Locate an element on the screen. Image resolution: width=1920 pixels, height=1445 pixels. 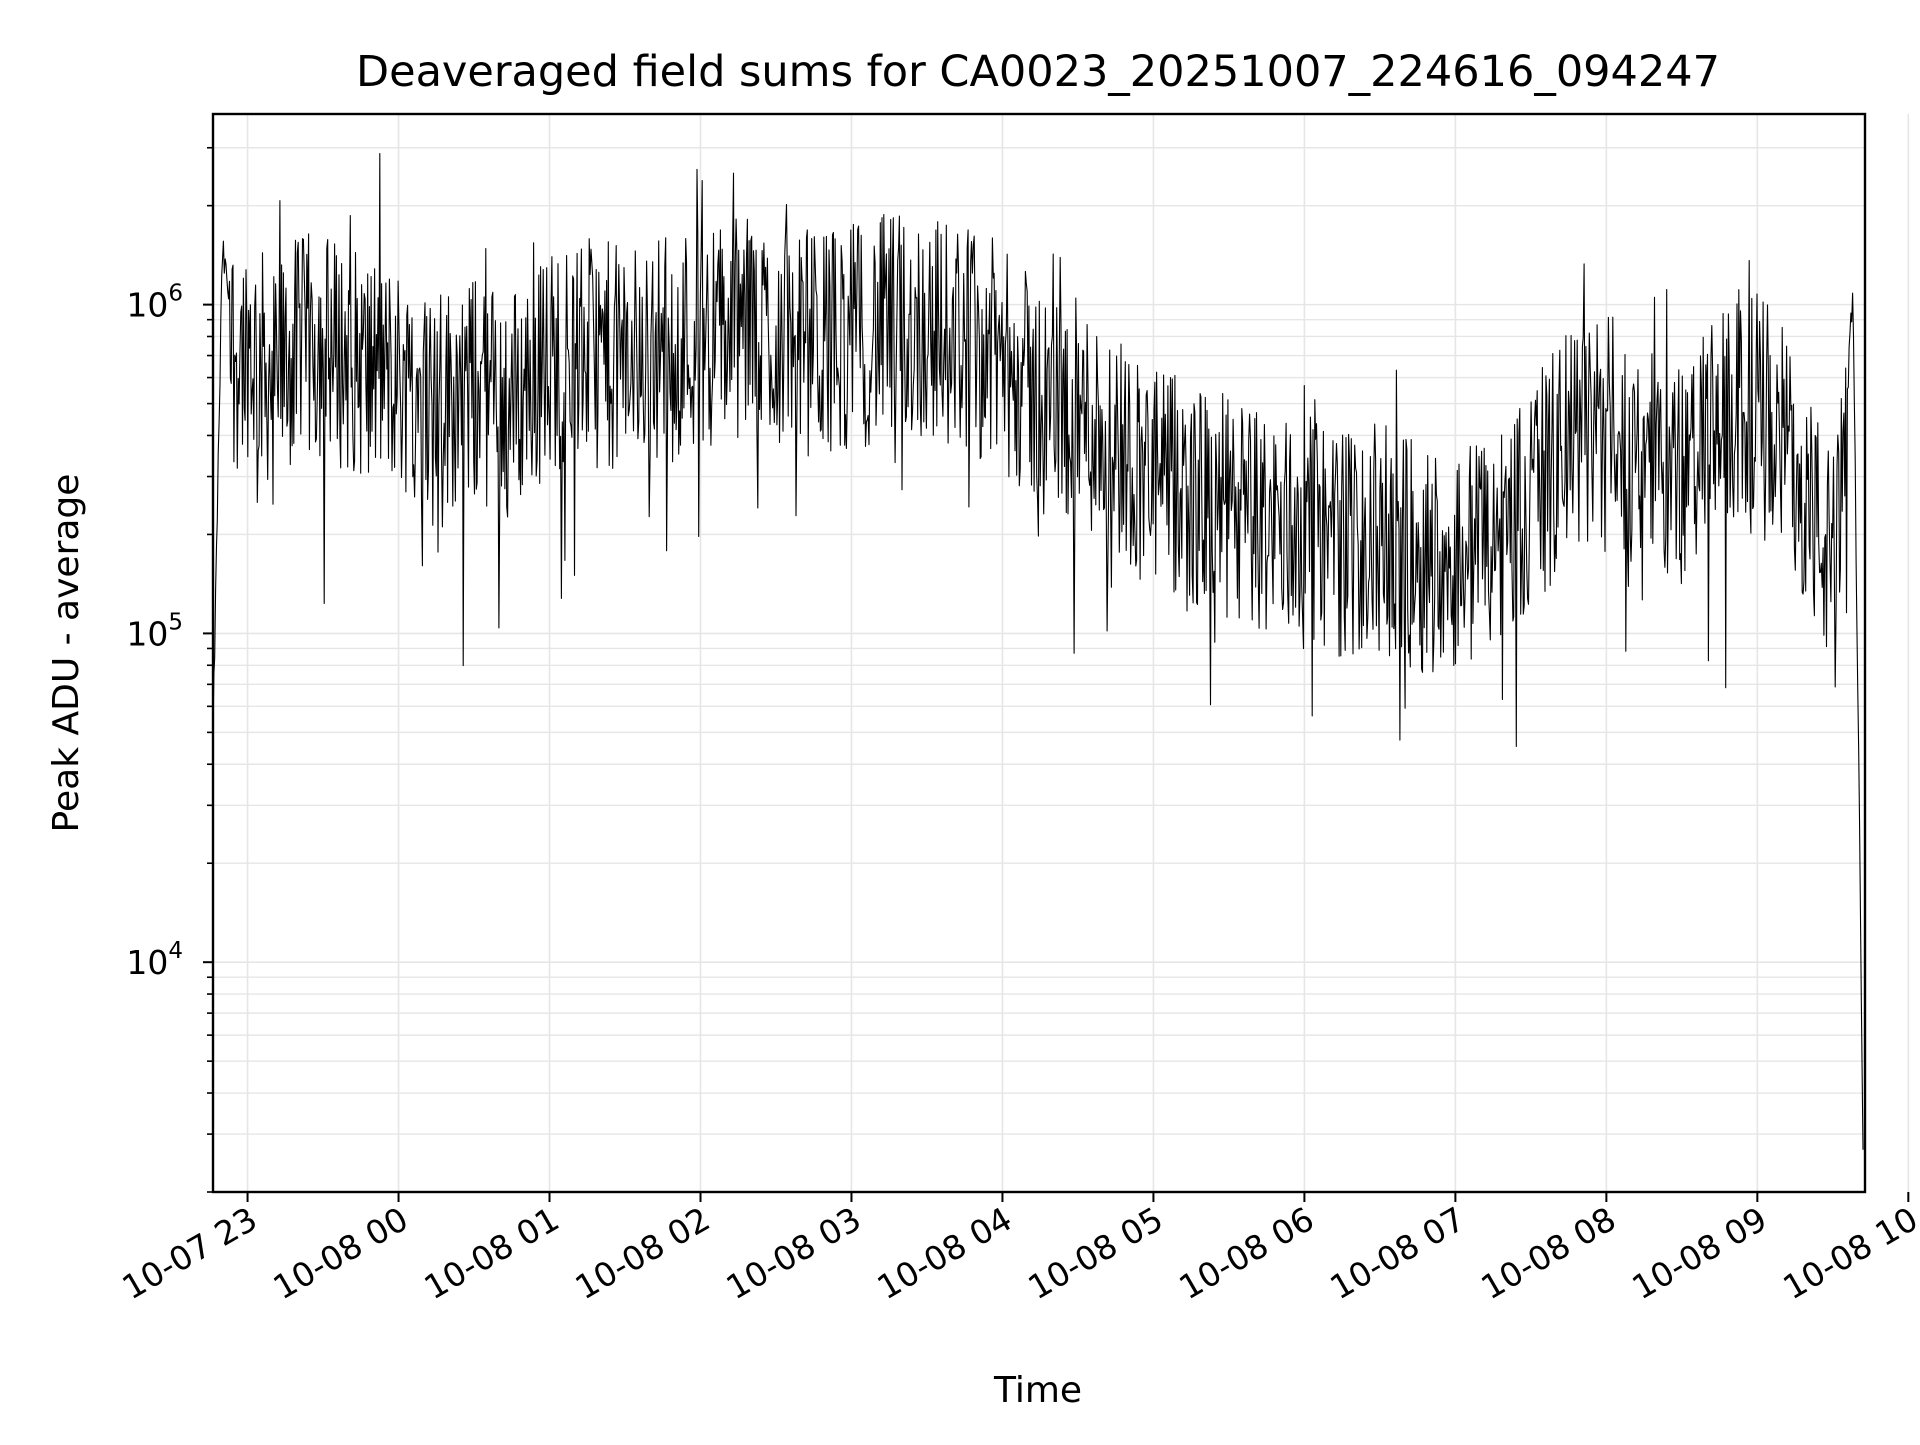
x-axis-label: Time is located at coordinates (1037, 1390).